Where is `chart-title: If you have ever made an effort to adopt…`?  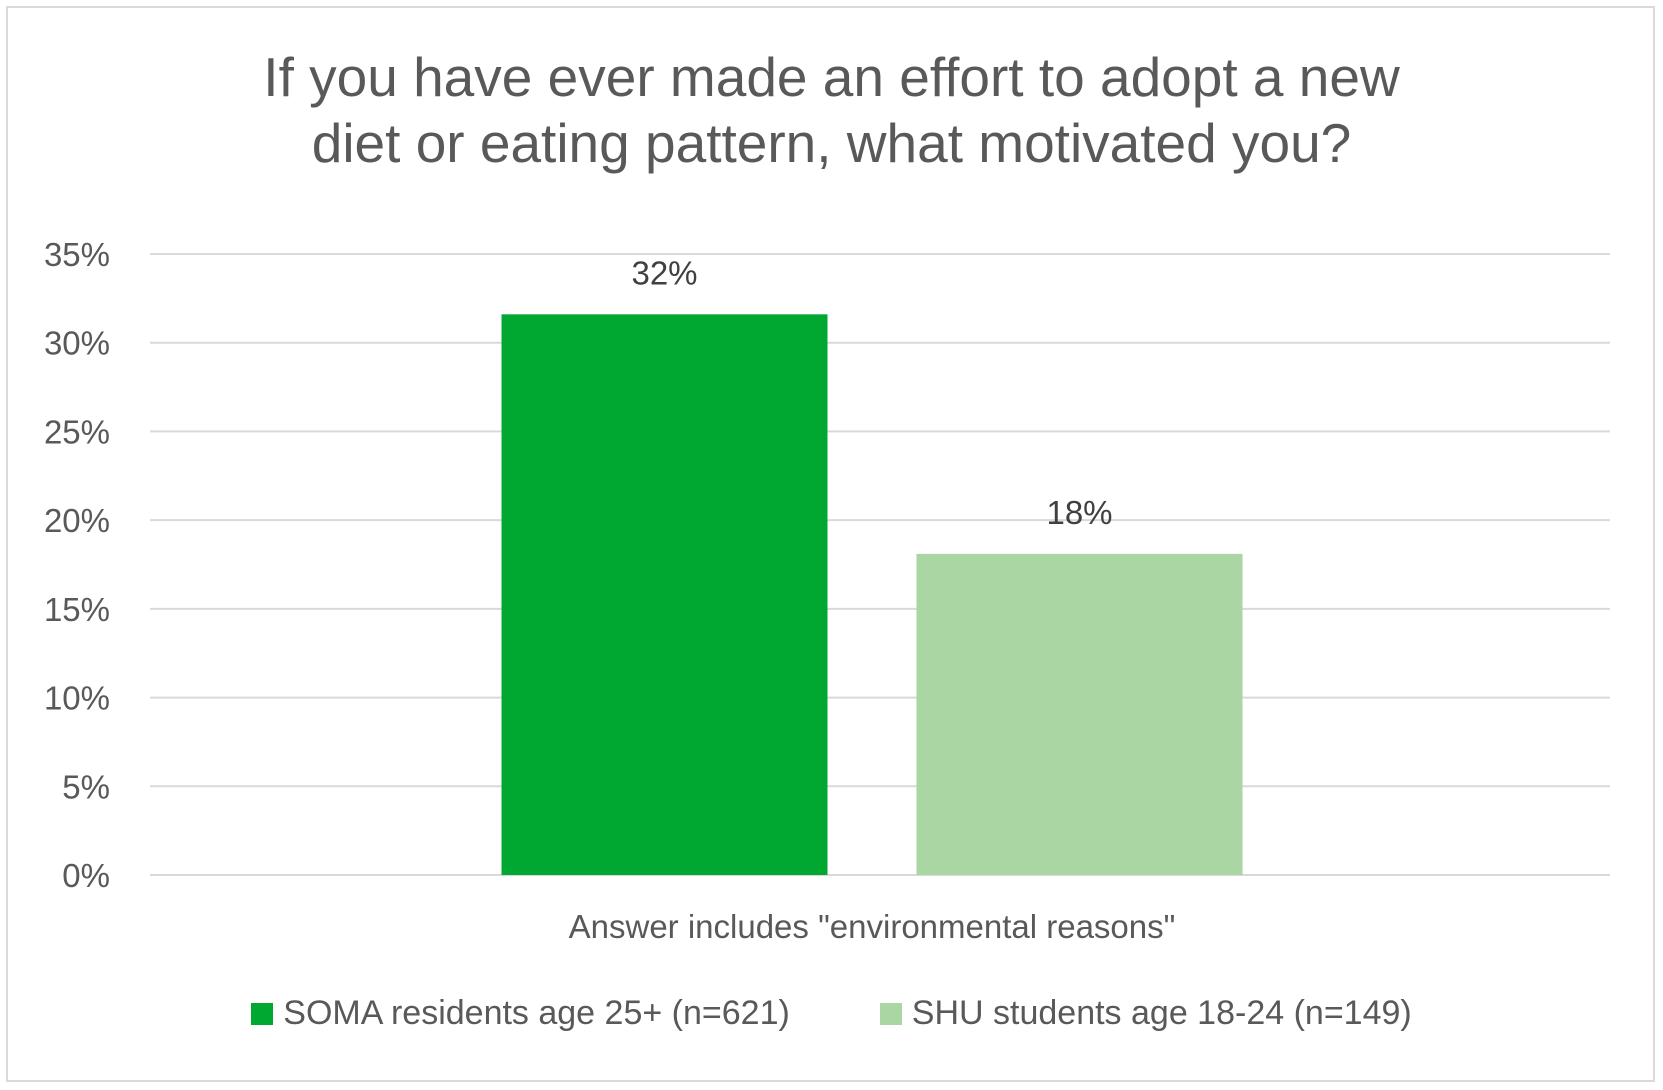
chart-title: If you have ever made an effort to adopt… is located at coordinates (831, 110).